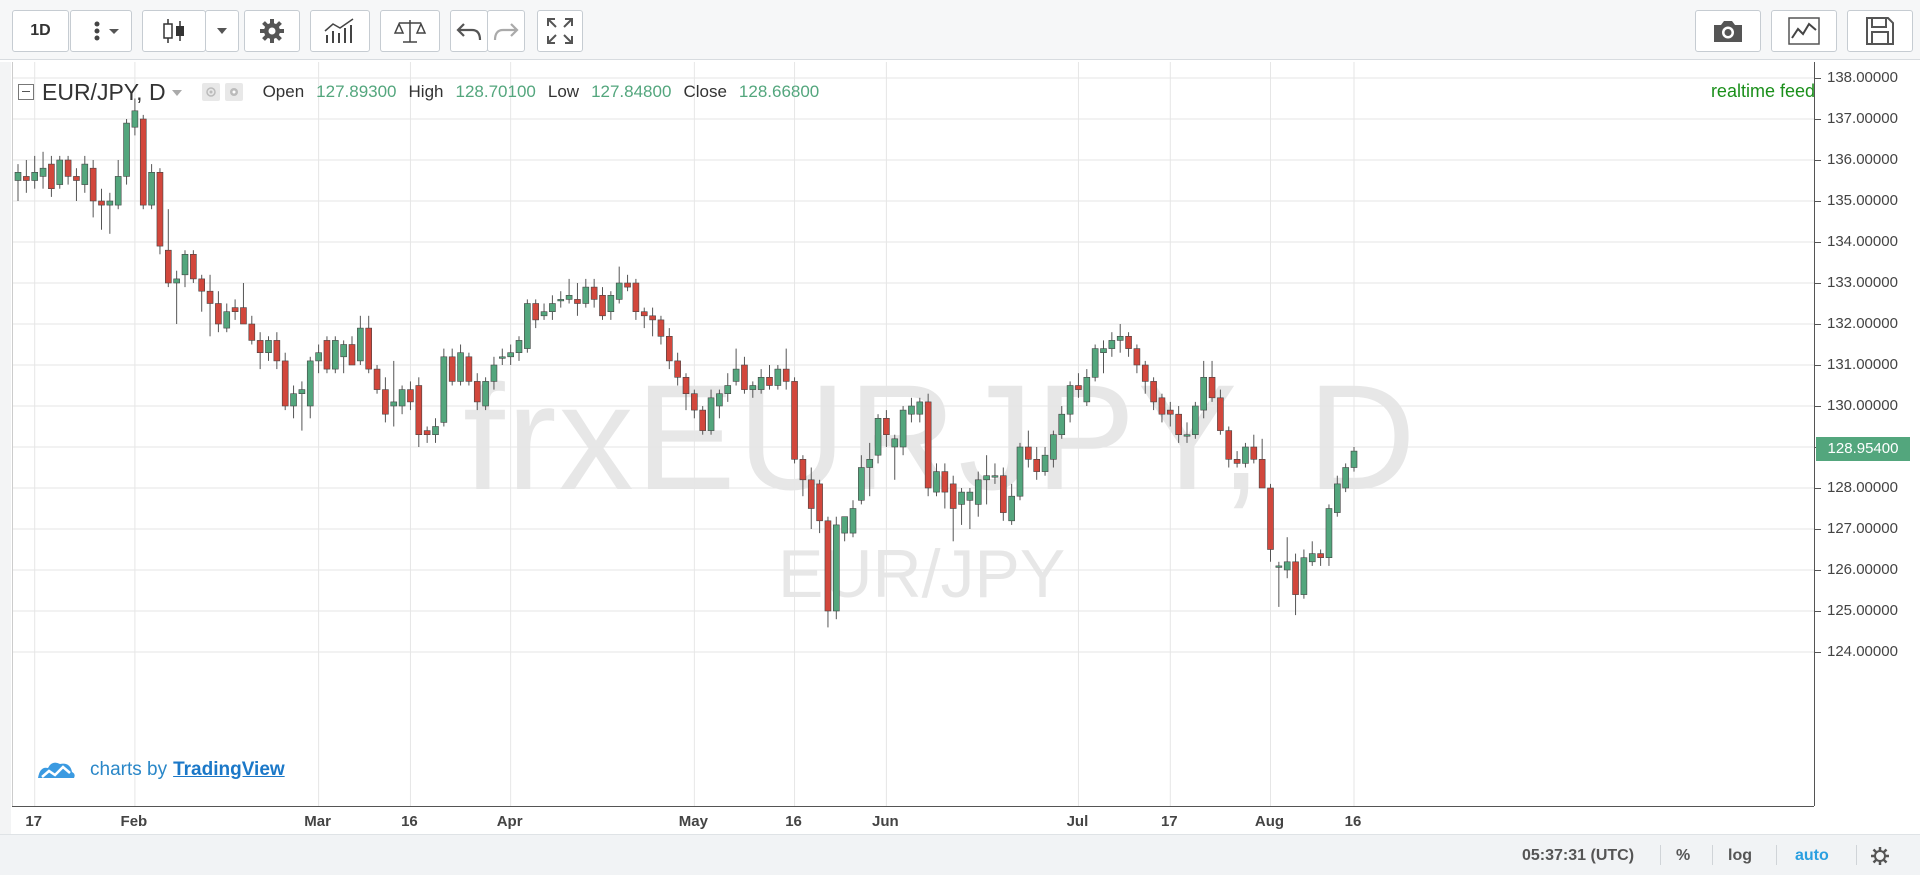  I want to click on utc-clock: 05:37:31 (UTC), so click(1578, 855).